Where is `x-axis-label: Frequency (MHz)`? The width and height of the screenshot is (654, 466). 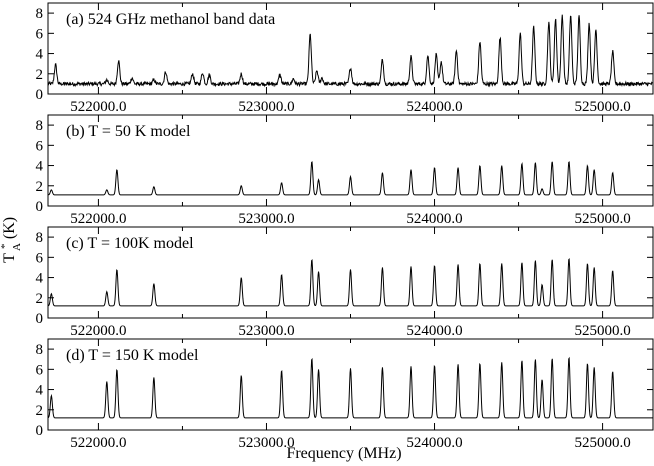 x-axis-label: Frequency (MHz) is located at coordinates (343, 453).